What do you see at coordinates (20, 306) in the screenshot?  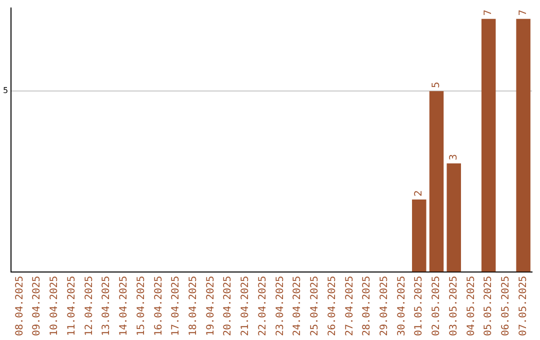 I see `x-tick-label: 08.04.2025` at bounding box center [20, 306].